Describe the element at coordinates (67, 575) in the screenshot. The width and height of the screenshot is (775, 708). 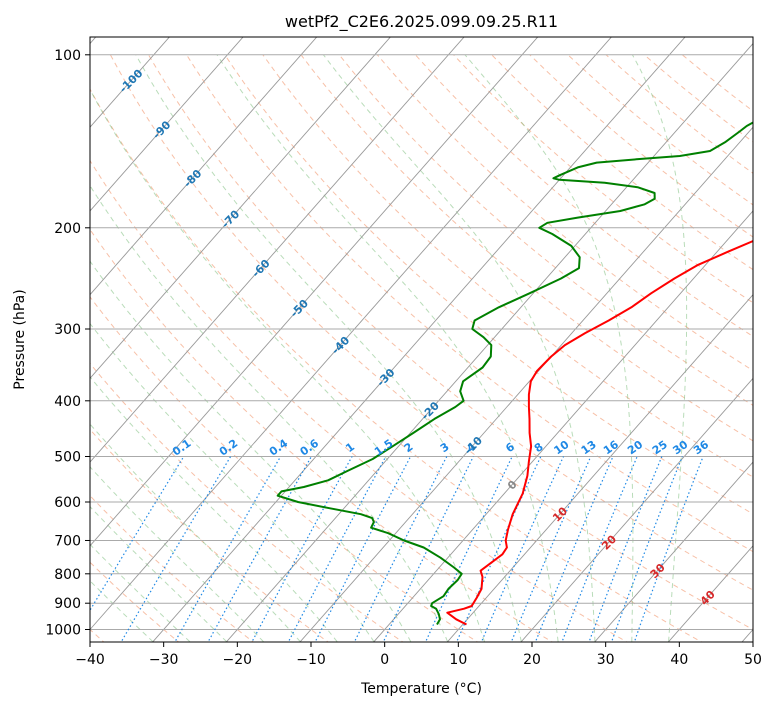
I see `y-tick-label: 800` at that location.